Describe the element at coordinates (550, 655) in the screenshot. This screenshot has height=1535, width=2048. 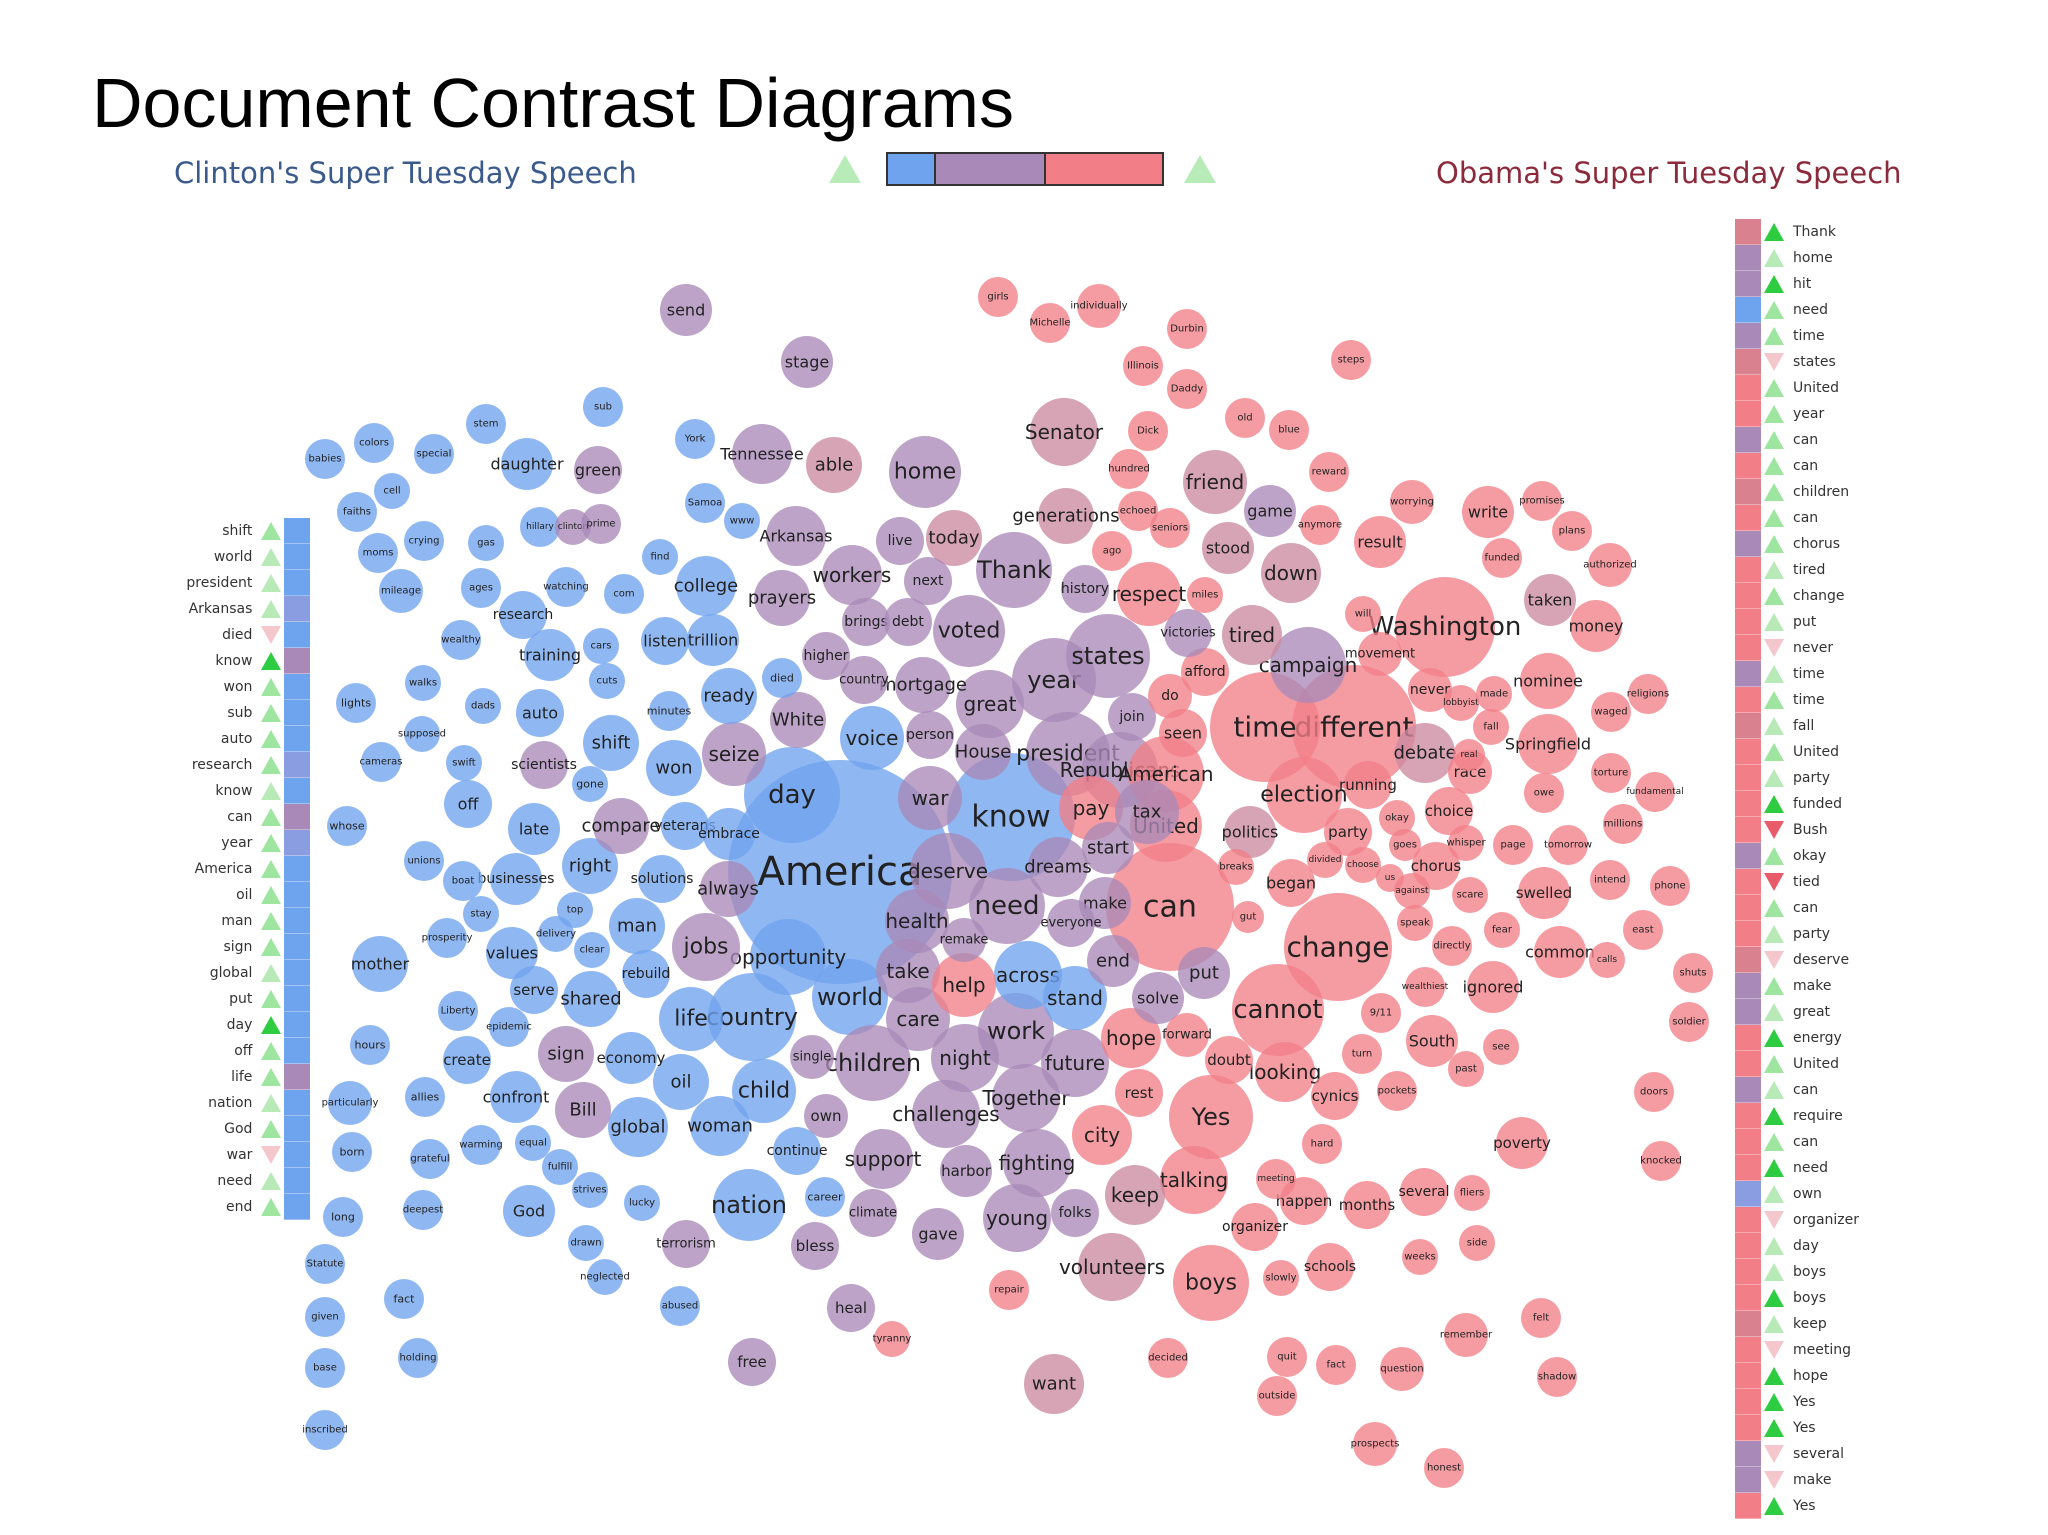
I see `word-bubble: training` at that location.